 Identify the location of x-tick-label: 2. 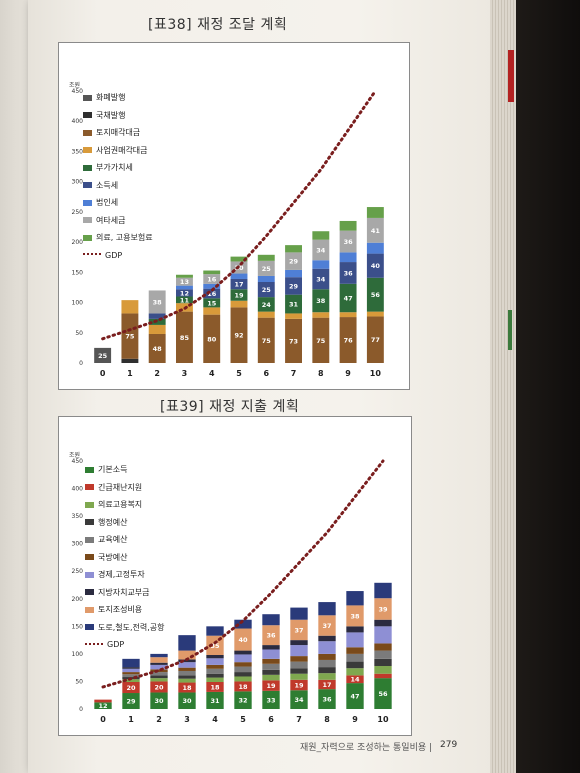
(159, 719).